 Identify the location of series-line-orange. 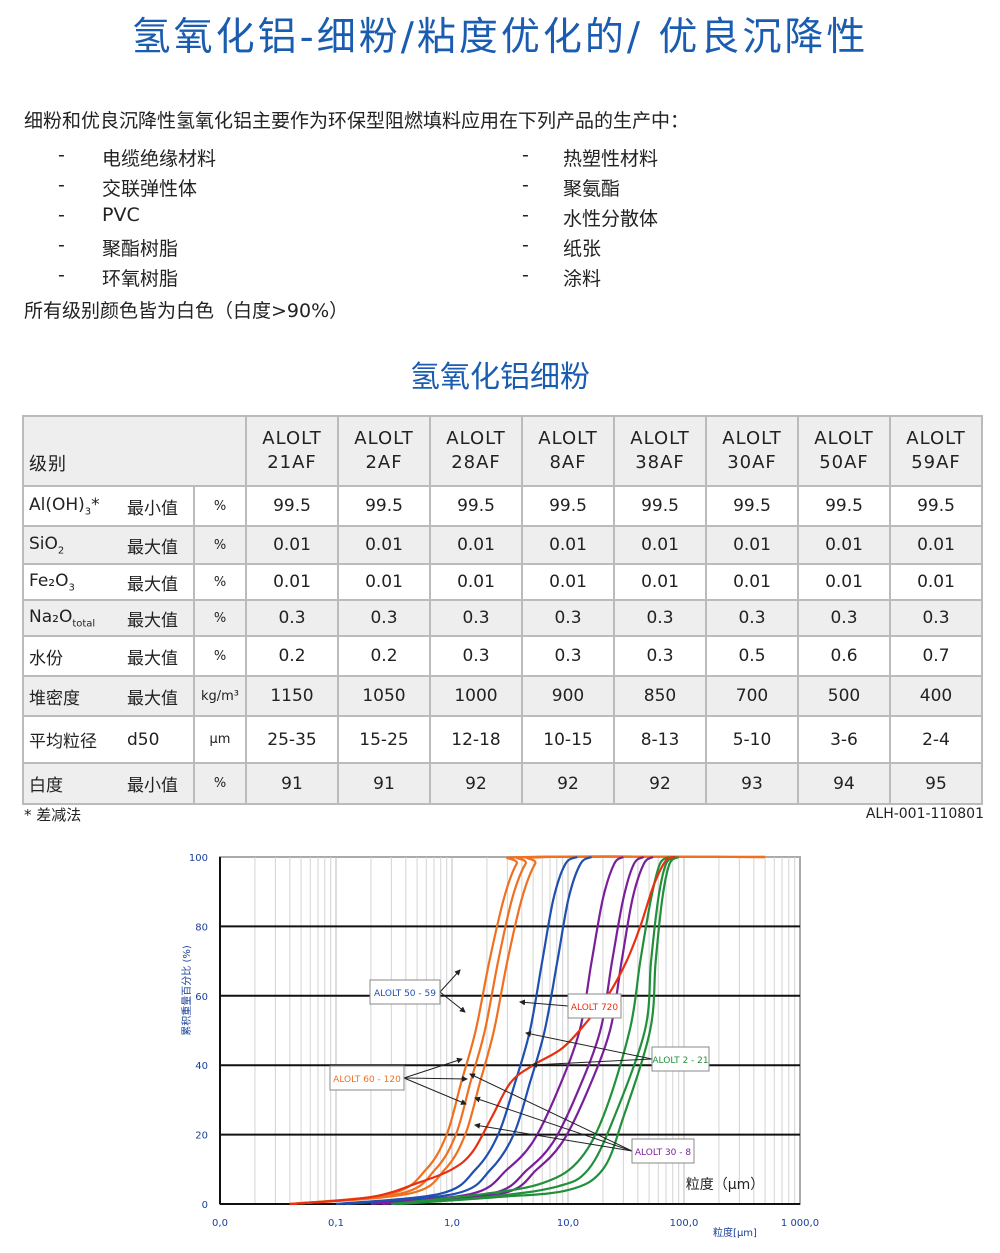
(527, 1030).